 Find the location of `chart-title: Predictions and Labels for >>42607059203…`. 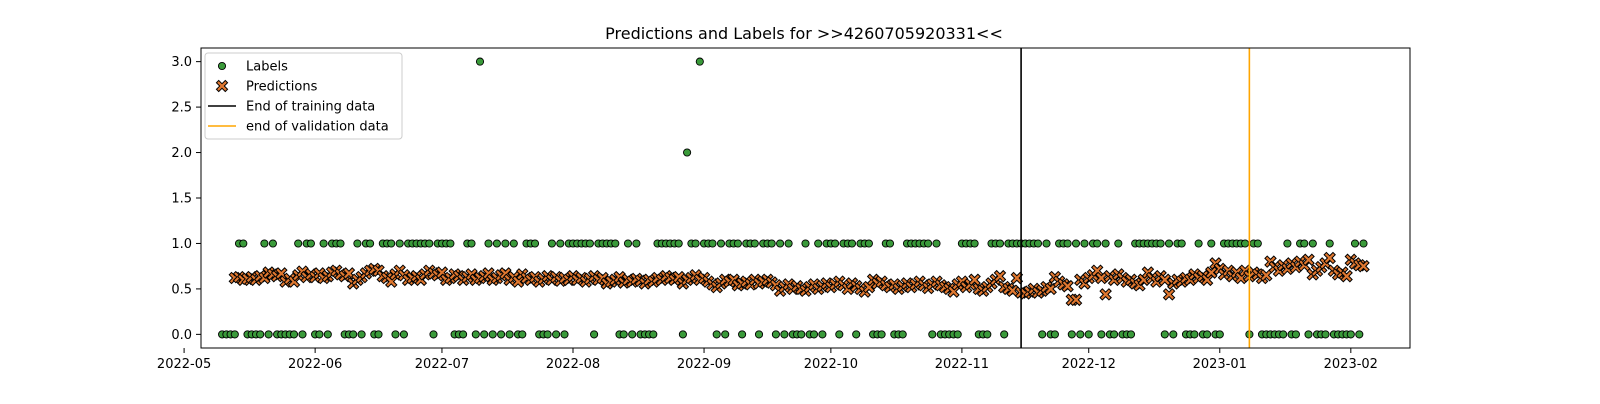

chart-title: Predictions and Labels for >>42607059203… is located at coordinates (804, 33).